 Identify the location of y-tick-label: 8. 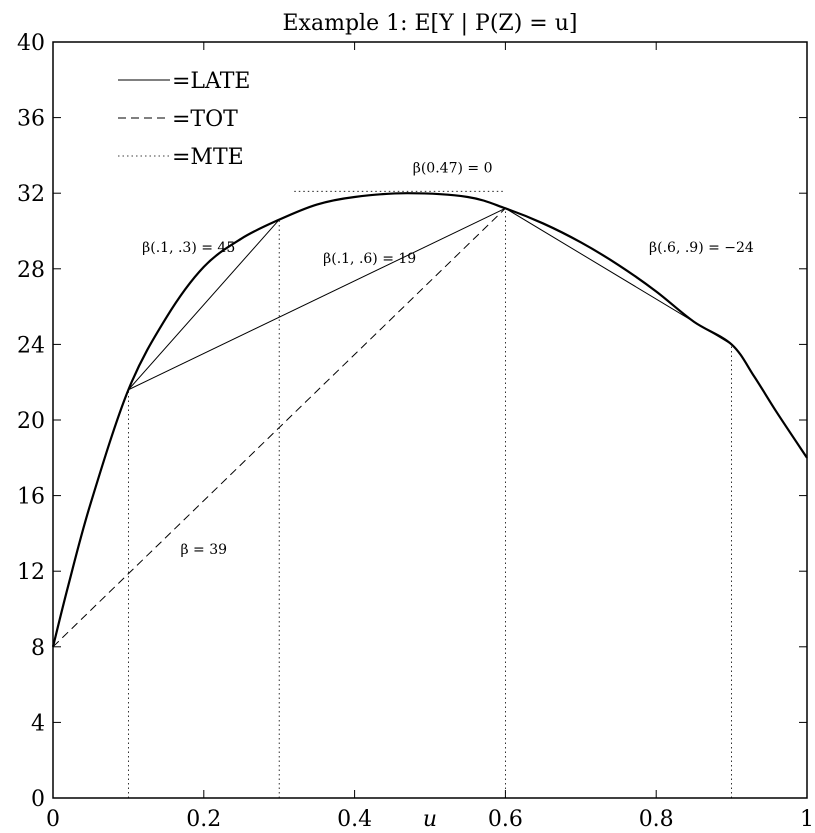
(38, 648).